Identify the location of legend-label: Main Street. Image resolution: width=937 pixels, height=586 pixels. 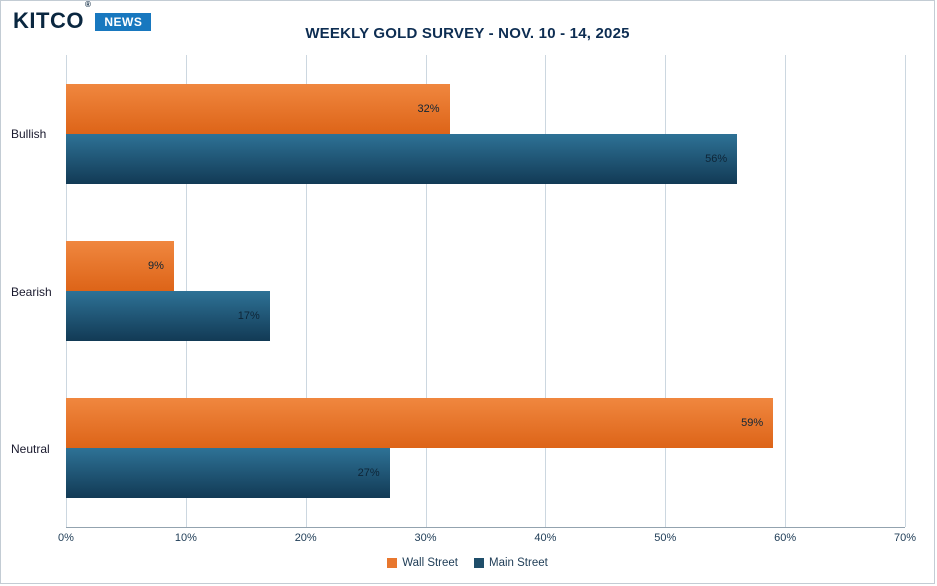
(518, 563).